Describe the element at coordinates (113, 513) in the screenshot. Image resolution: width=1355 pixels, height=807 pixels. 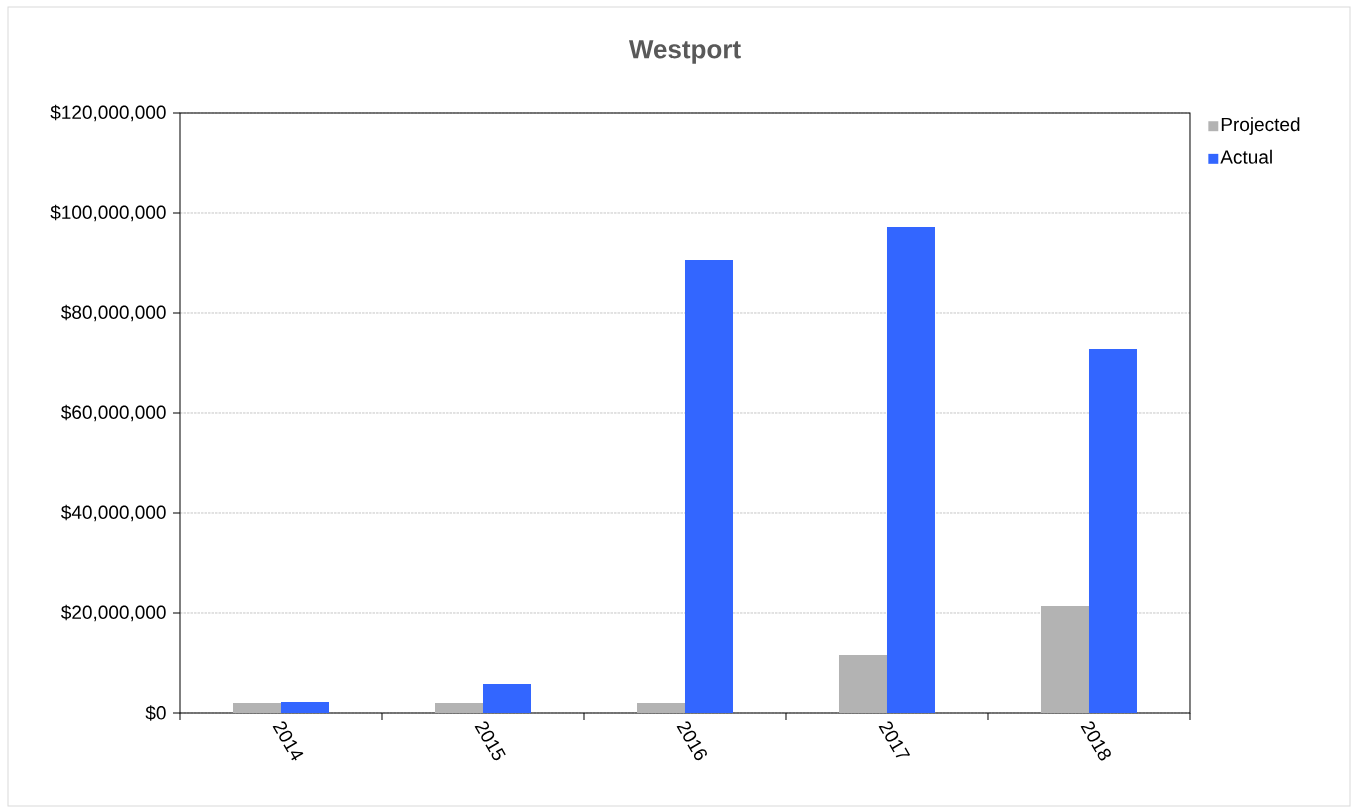
I see `y-tick-label: $40,000,000` at that location.